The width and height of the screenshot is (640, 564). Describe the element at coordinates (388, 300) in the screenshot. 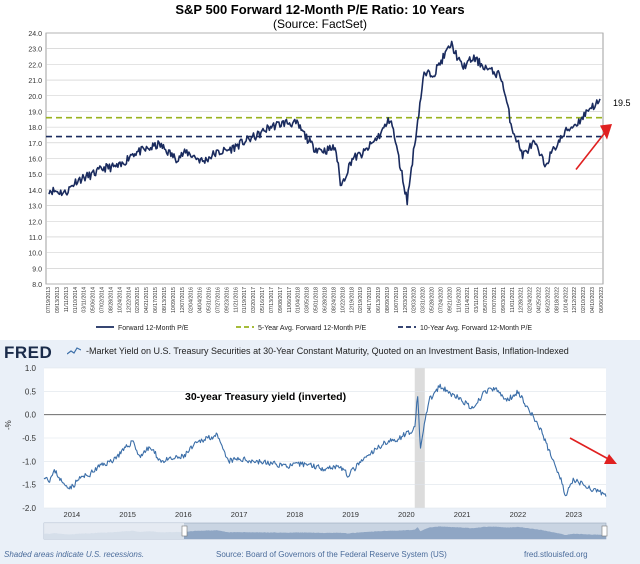

I see `pe-x-tick-label: 08/09/2019` at that location.